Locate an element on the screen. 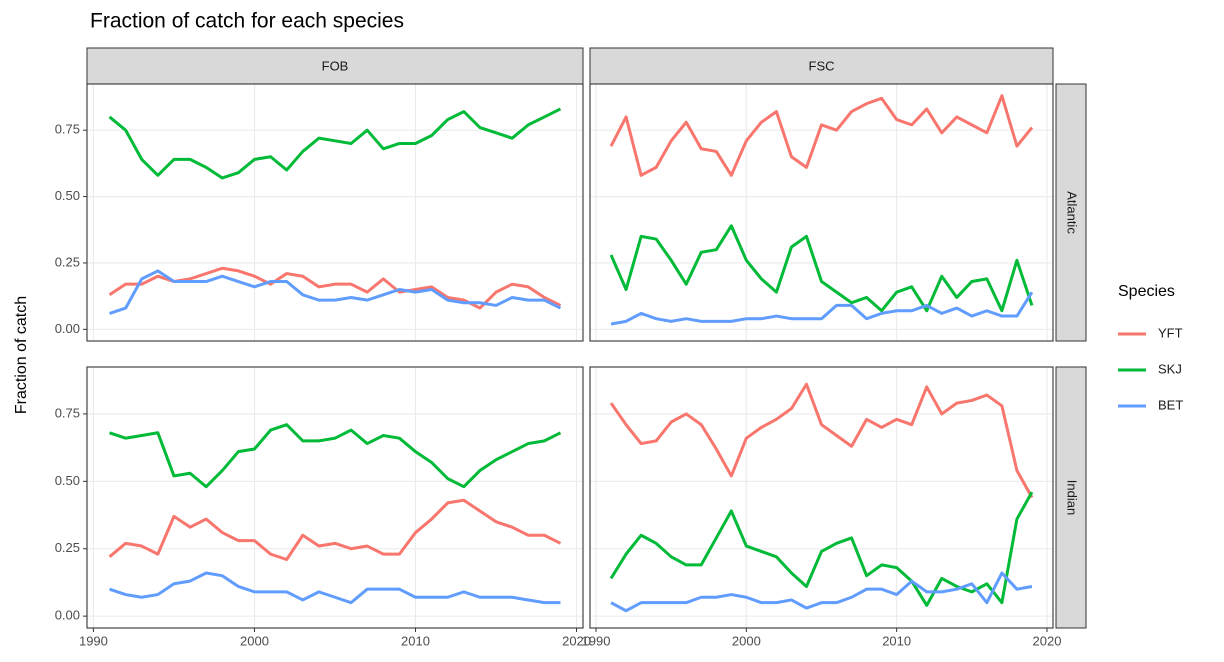 Image resolution: width=1224 pixels, height=662 pixels. strip-label: FOB is located at coordinates (335, 65).